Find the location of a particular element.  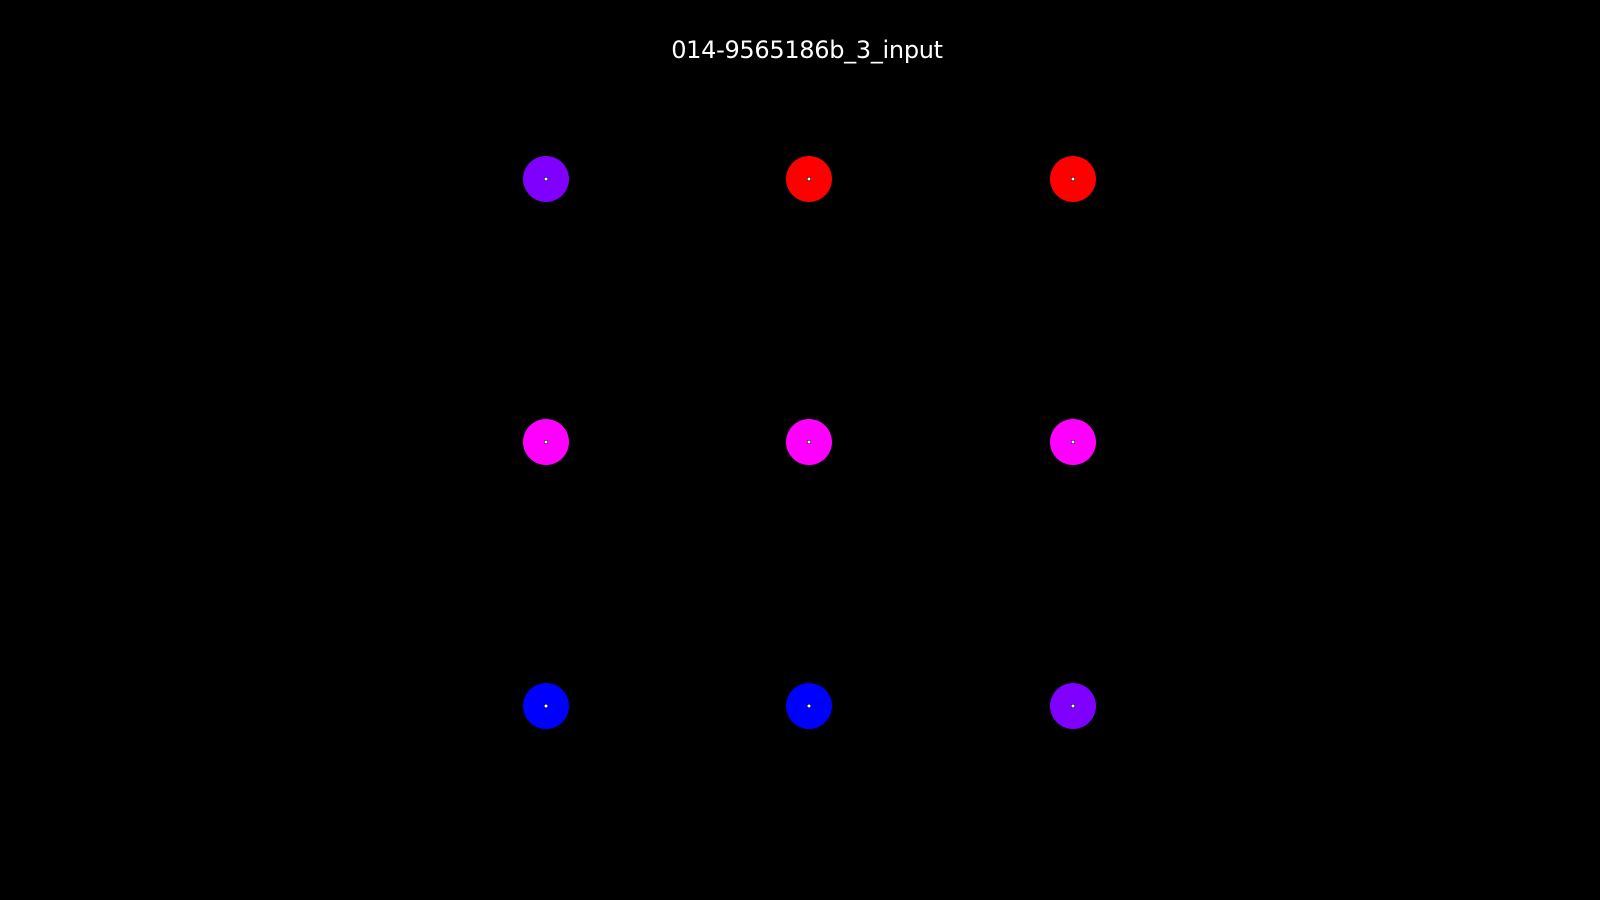

node-r3-c2-blue is located at coordinates (809, 706).